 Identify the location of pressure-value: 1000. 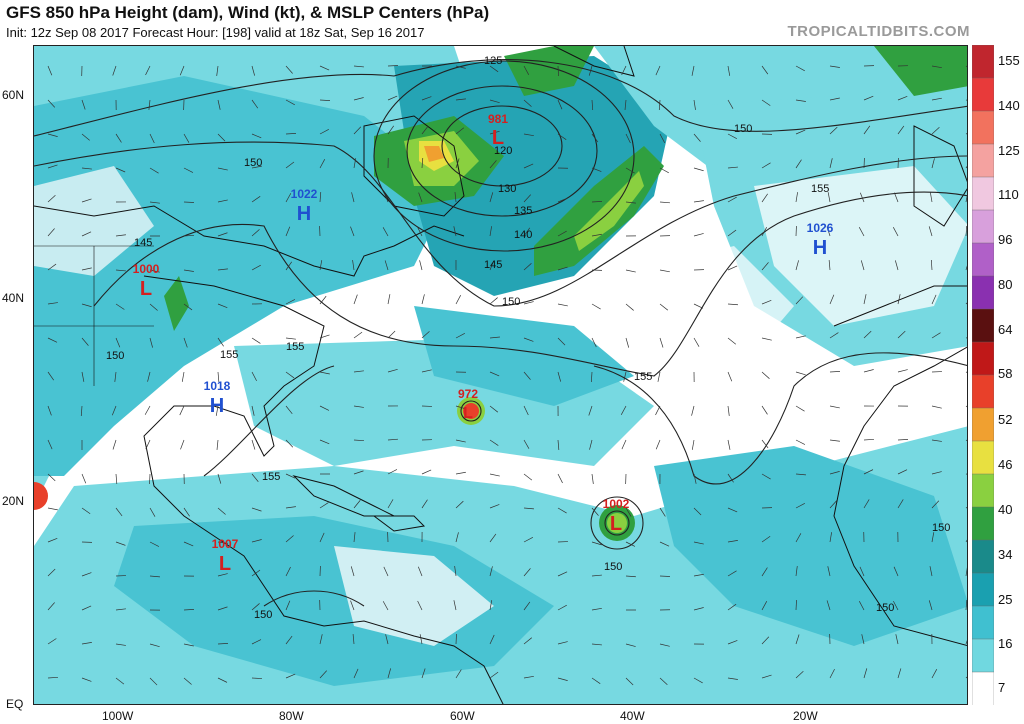
(146, 269).